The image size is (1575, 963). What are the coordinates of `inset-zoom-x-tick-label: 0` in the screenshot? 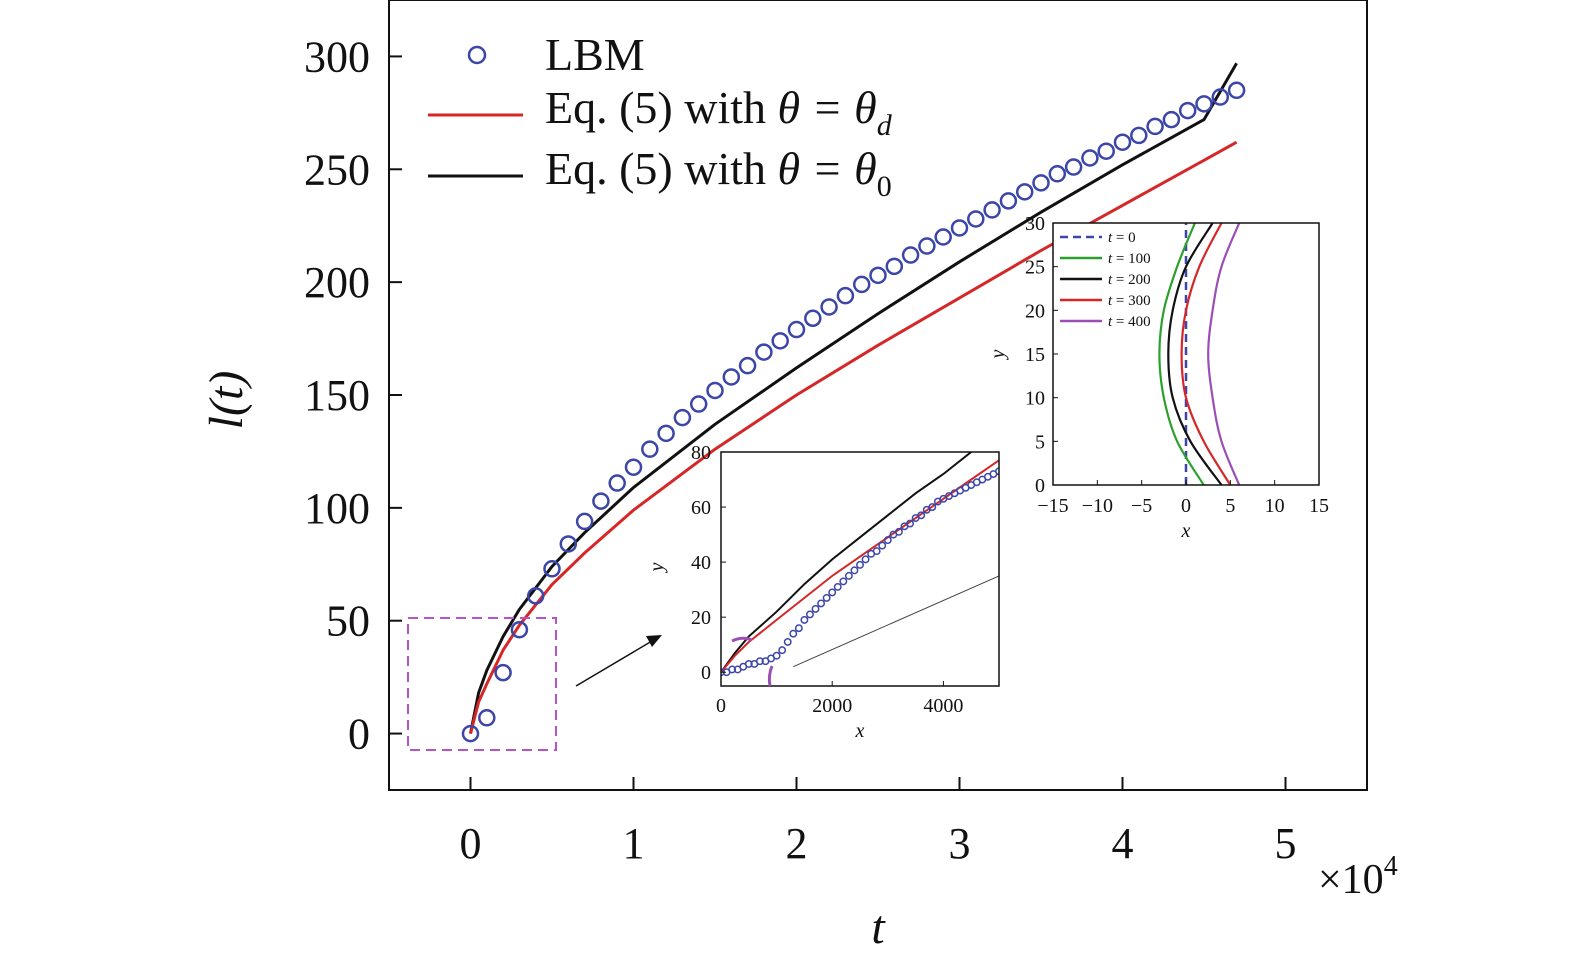 It's located at (721, 706).